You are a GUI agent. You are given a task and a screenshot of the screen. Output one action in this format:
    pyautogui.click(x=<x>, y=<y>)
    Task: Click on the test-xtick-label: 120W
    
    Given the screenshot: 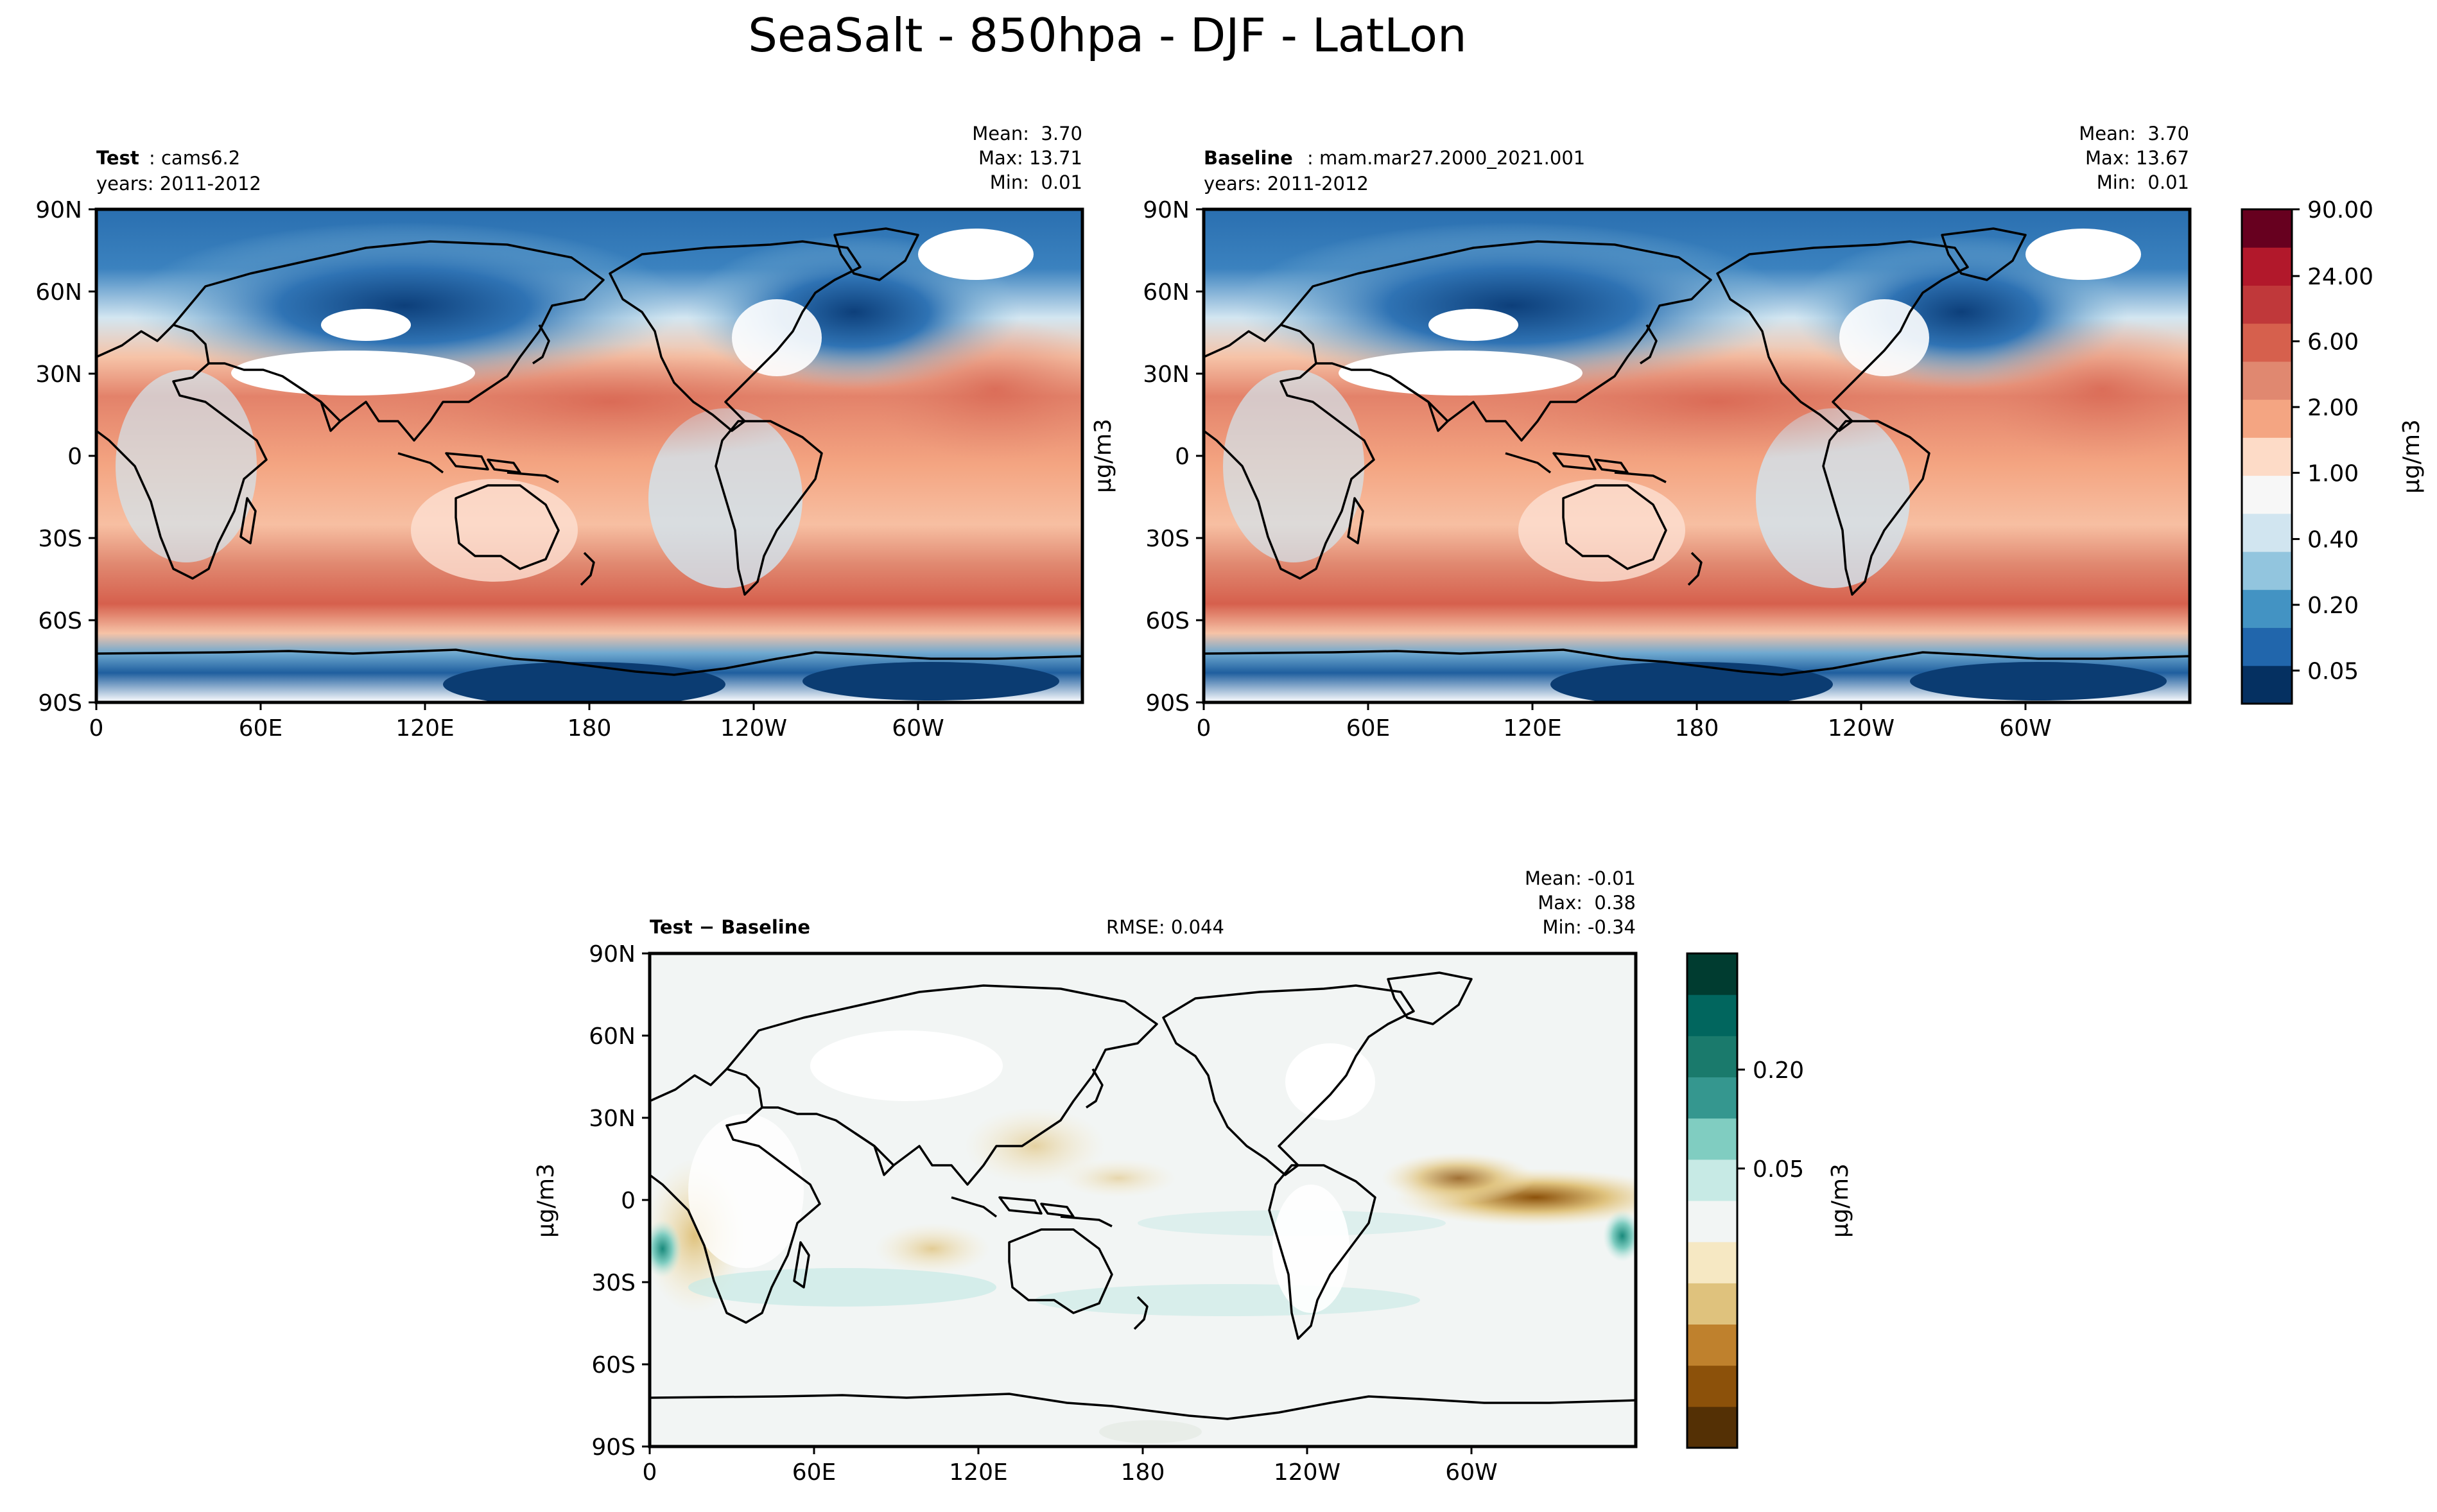 What is the action you would take?
    pyautogui.click(x=753, y=728)
    